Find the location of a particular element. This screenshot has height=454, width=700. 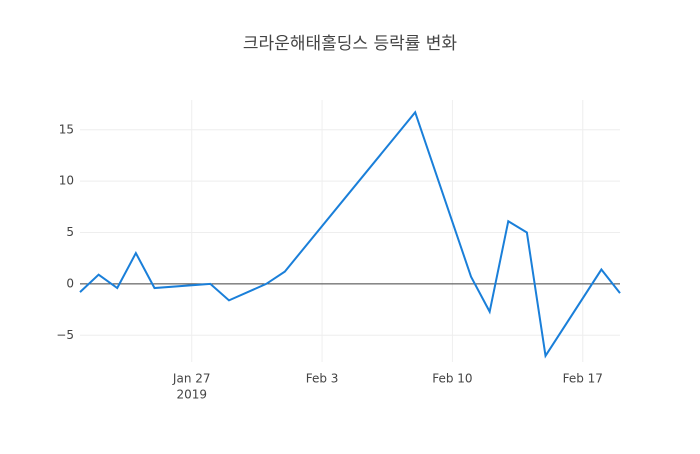

y-tick-label: −5 is located at coordinates (65, 335).